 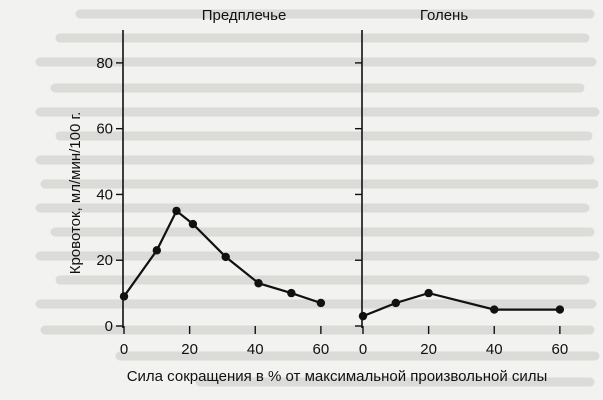 What do you see at coordinates (444, 15) in the screenshot?
I see `panel-title: Голень` at bounding box center [444, 15].